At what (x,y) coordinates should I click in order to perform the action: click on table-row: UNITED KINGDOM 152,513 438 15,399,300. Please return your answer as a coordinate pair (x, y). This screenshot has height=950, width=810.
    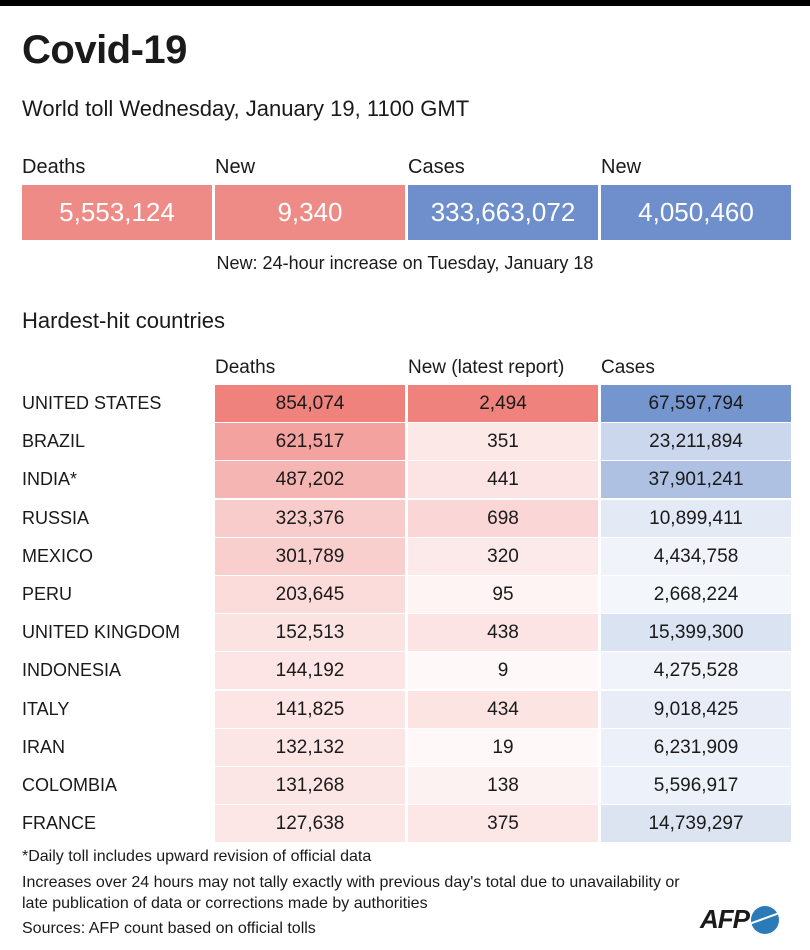
    Looking at the image, I should click on (405, 633).